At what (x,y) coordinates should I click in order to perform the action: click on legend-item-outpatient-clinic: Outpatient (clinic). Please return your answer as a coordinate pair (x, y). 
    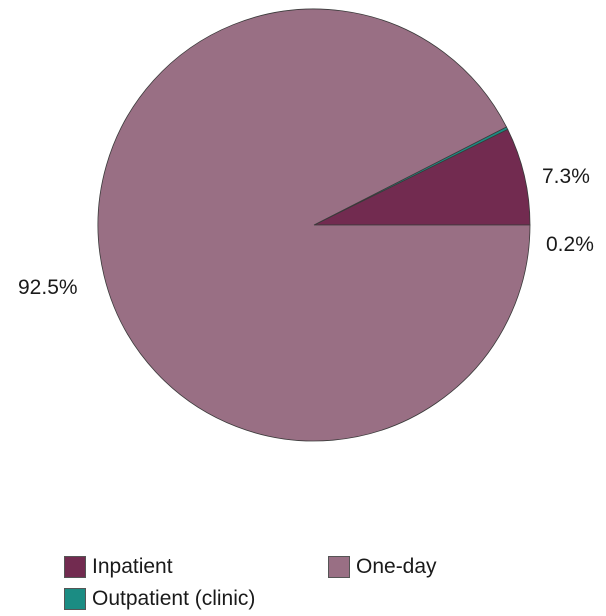
    Looking at the image, I should click on (159, 599).